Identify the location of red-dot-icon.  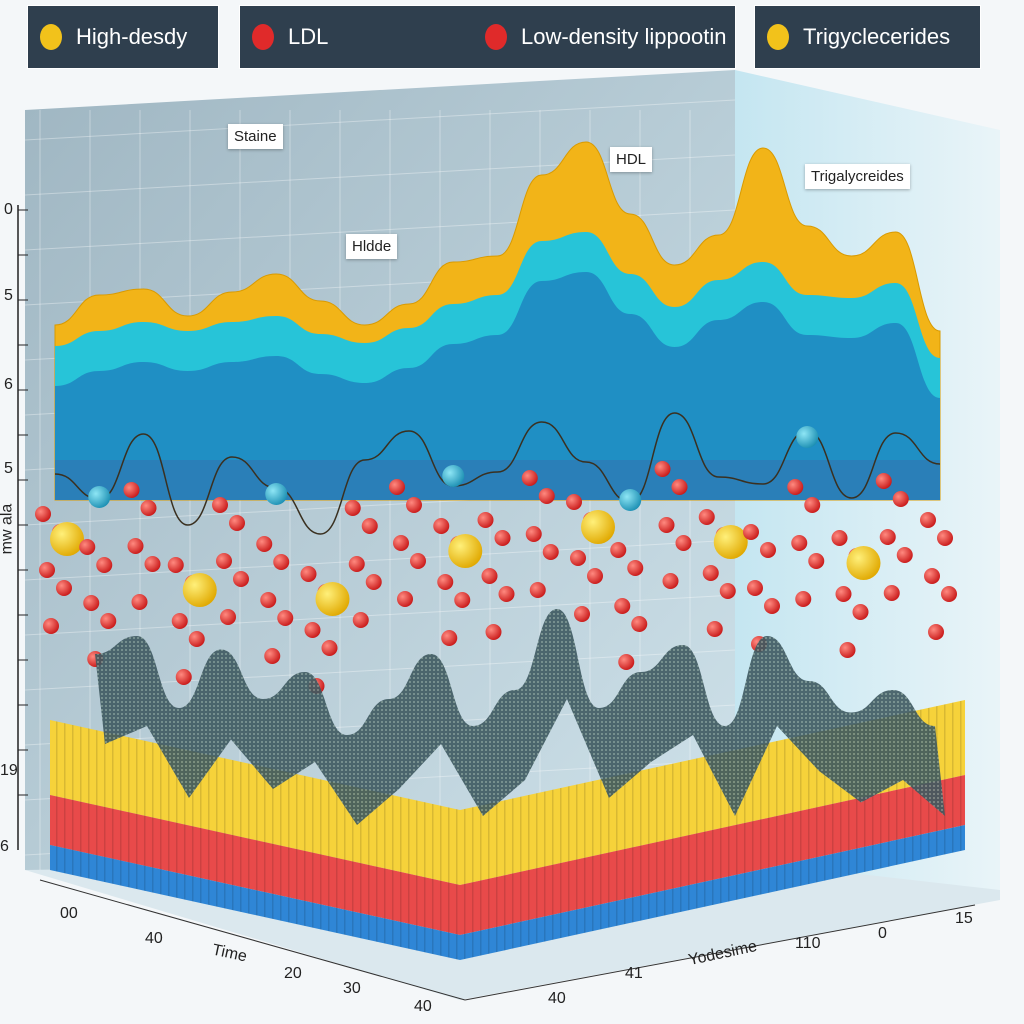
(263, 37).